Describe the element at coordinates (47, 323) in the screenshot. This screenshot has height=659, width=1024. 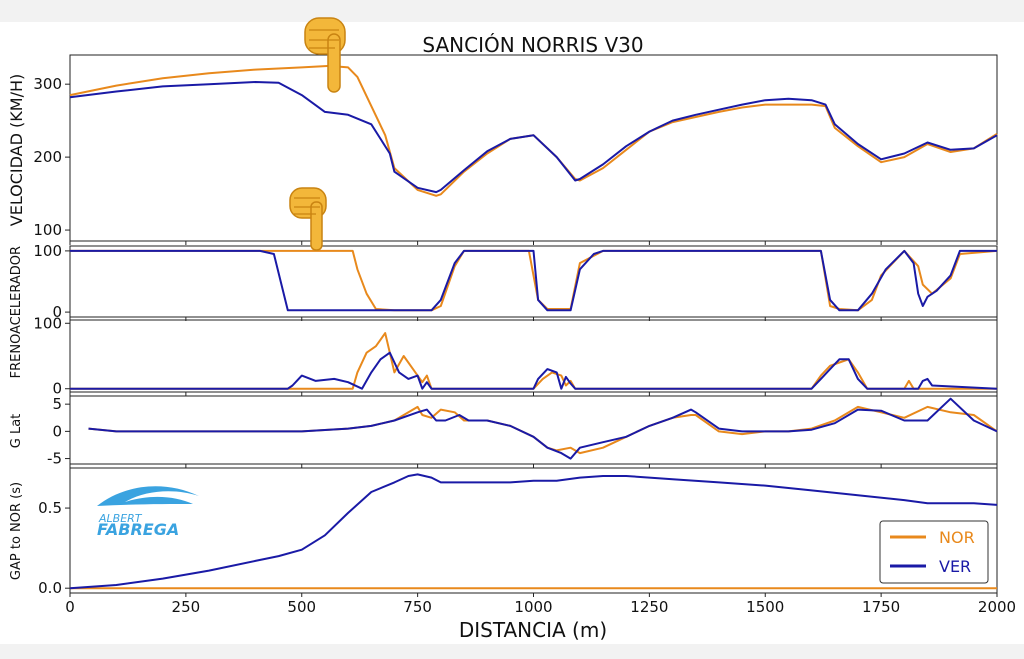
I see `brake-ytick-label: 100` at that location.